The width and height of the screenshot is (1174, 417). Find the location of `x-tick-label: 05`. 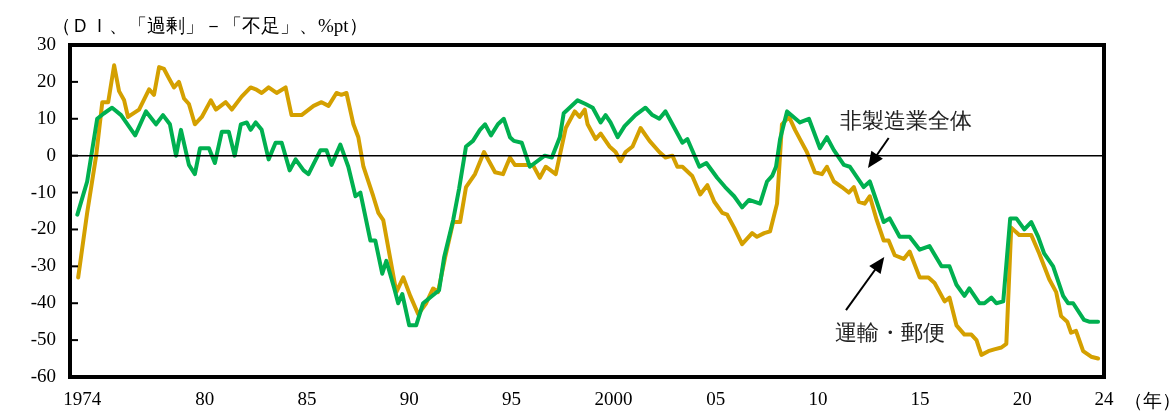

x-tick-label: 05 is located at coordinates (716, 399).